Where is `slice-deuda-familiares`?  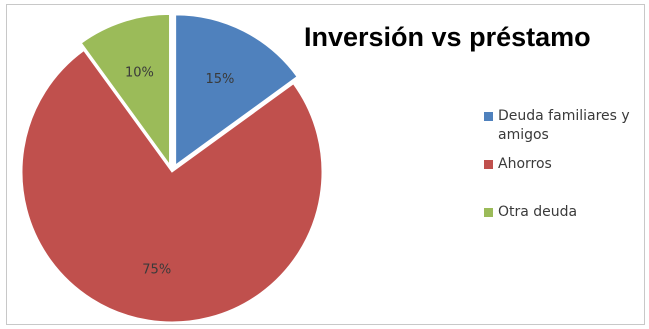 slice-deuda-familiares is located at coordinates (236, 90).